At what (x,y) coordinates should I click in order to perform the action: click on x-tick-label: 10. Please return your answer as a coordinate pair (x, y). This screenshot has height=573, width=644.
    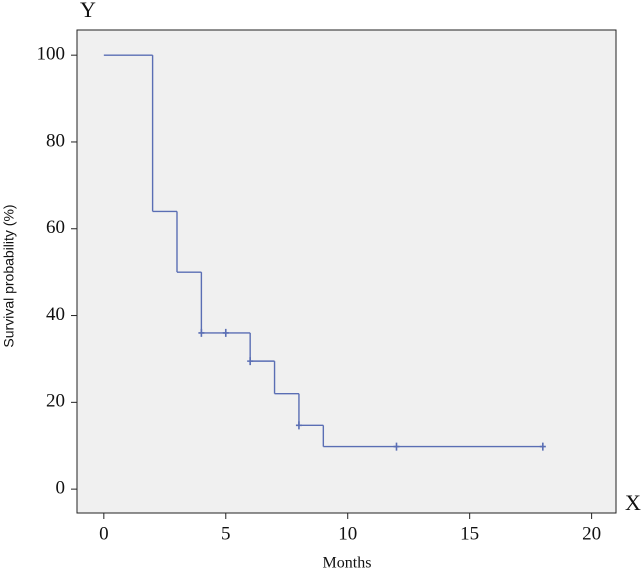
    Looking at the image, I should click on (347, 533).